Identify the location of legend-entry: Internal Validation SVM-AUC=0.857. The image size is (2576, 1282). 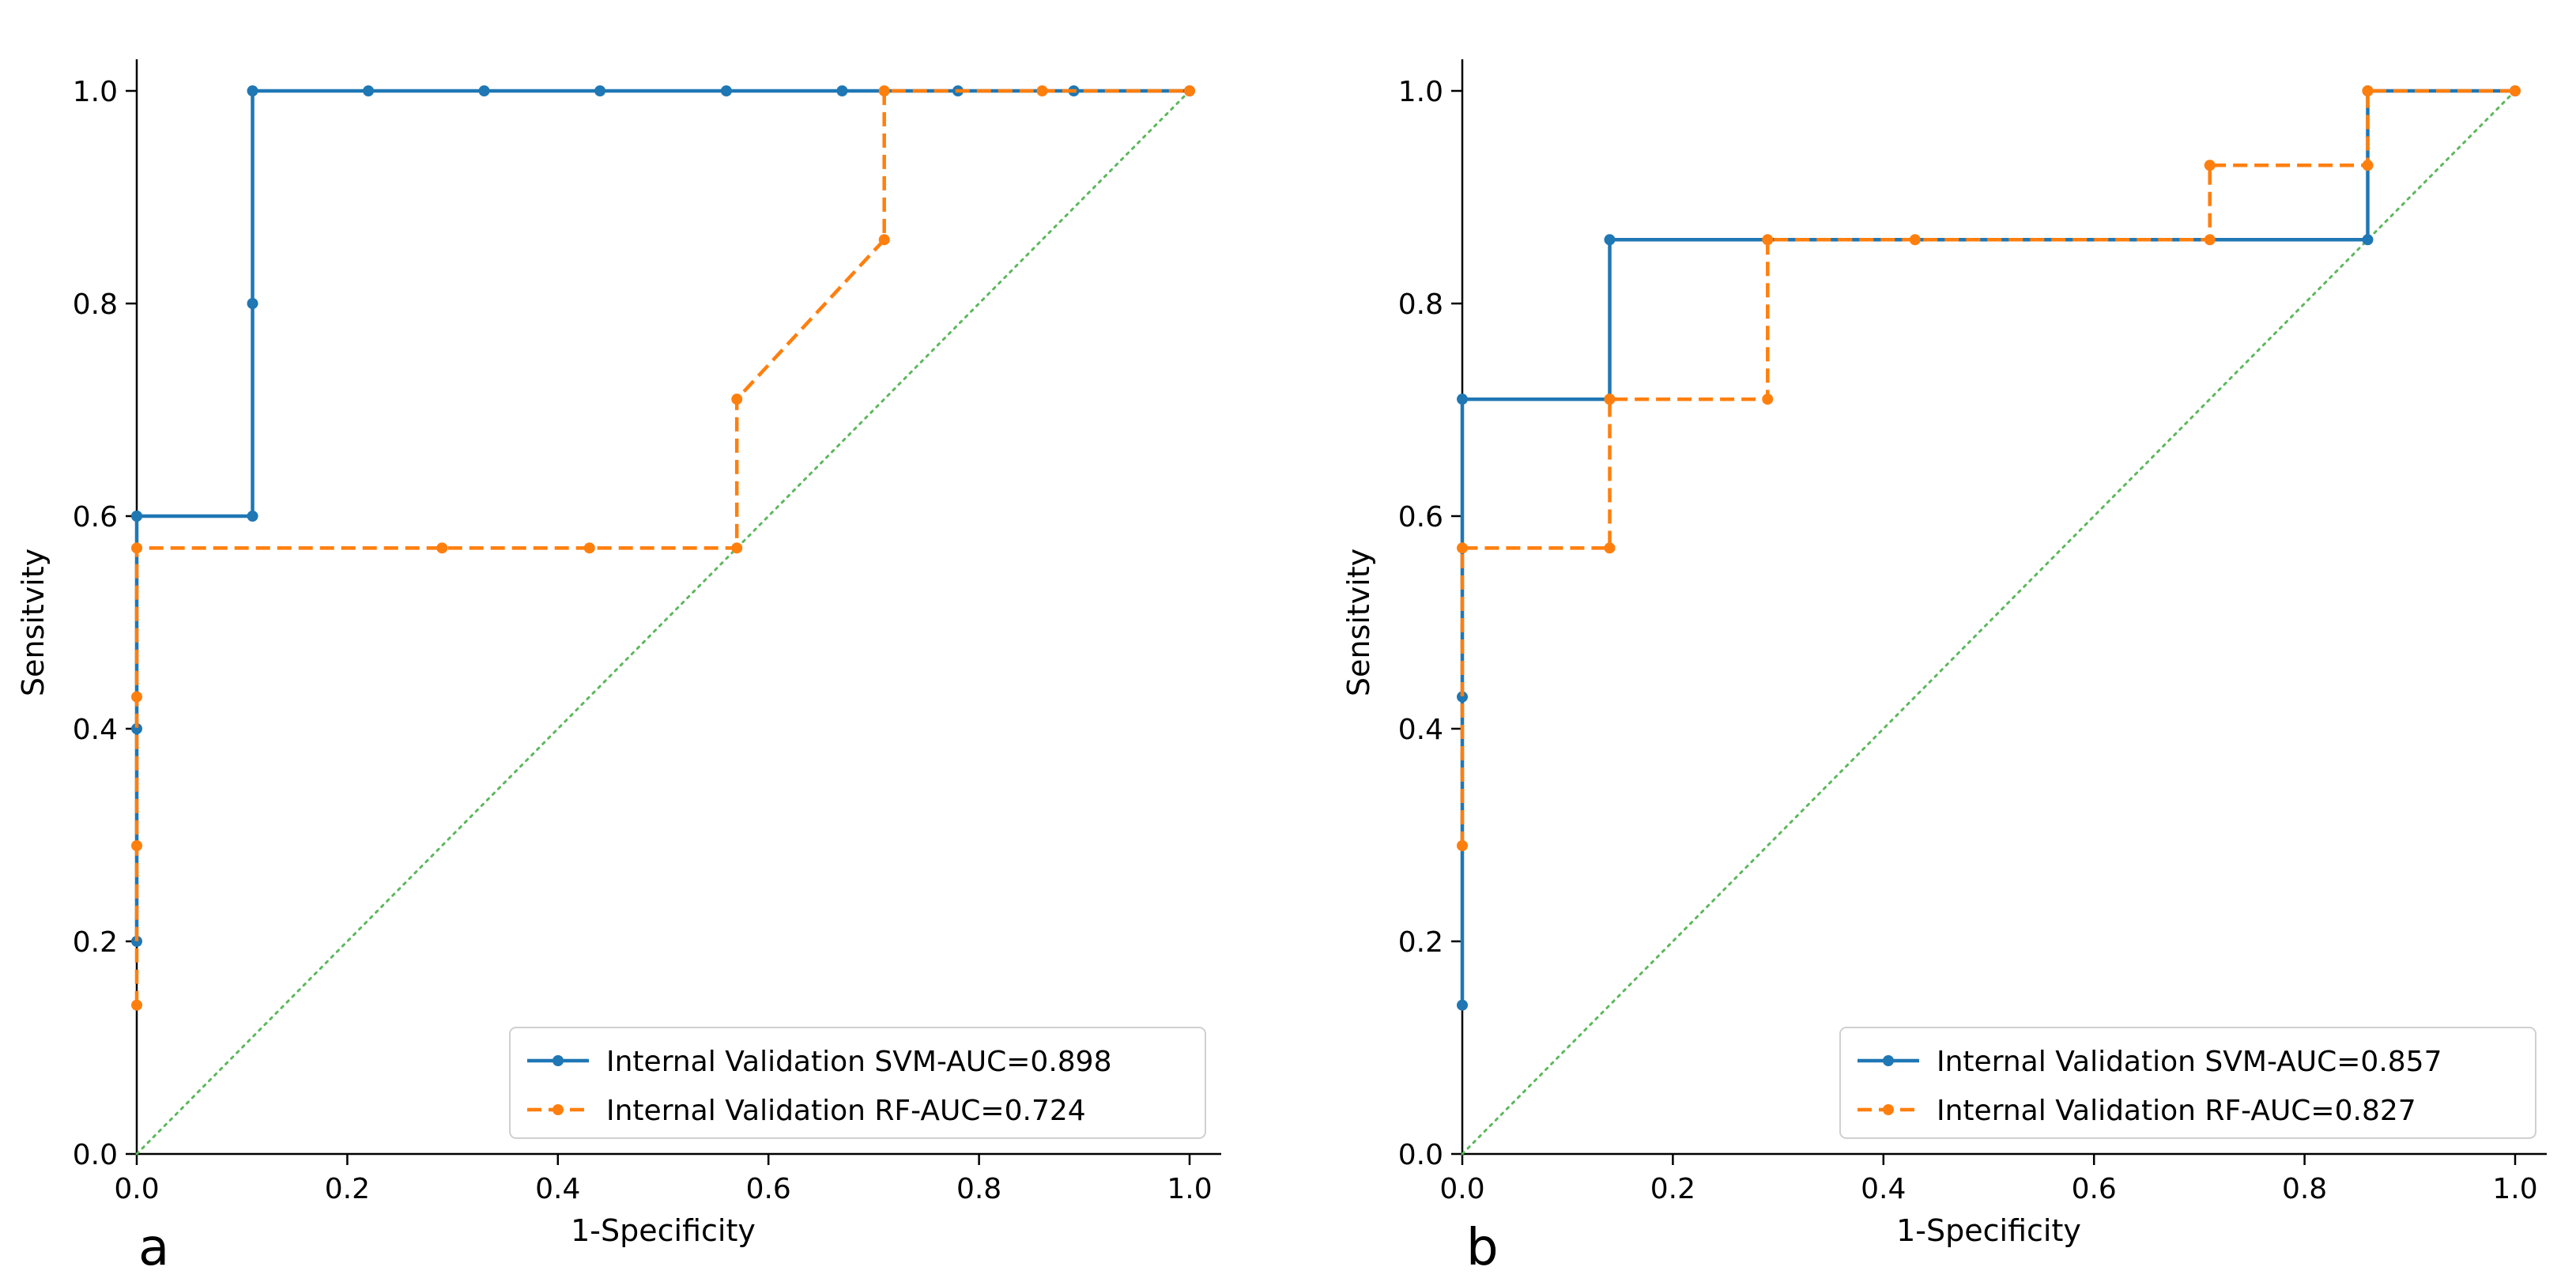
(2189, 1062).